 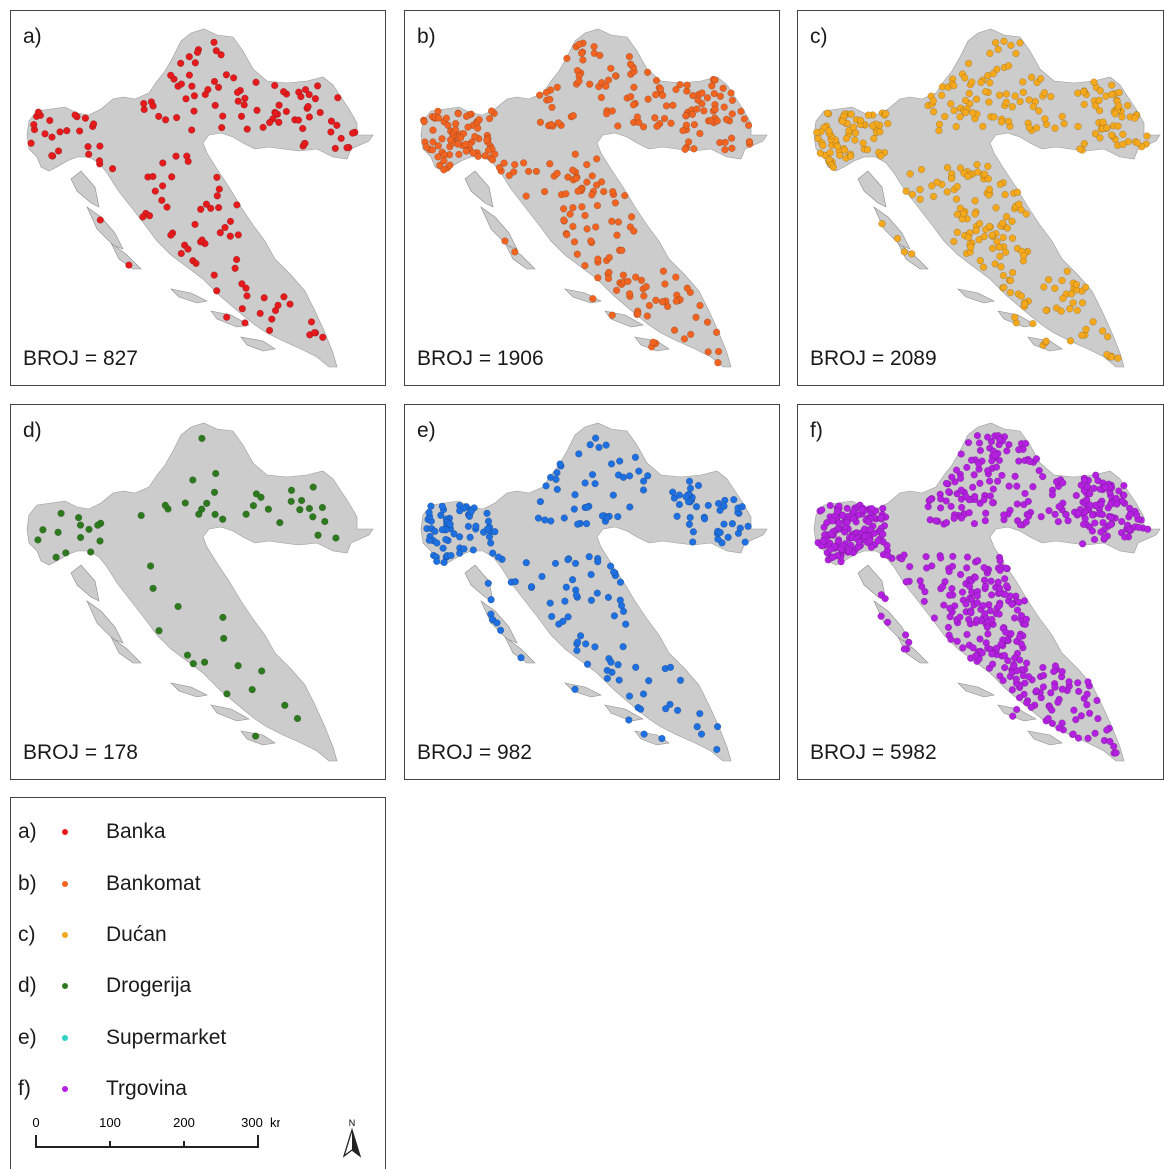 What do you see at coordinates (594, 592) in the screenshot?
I see `croatia-map-e` at bounding box center [594, 592].